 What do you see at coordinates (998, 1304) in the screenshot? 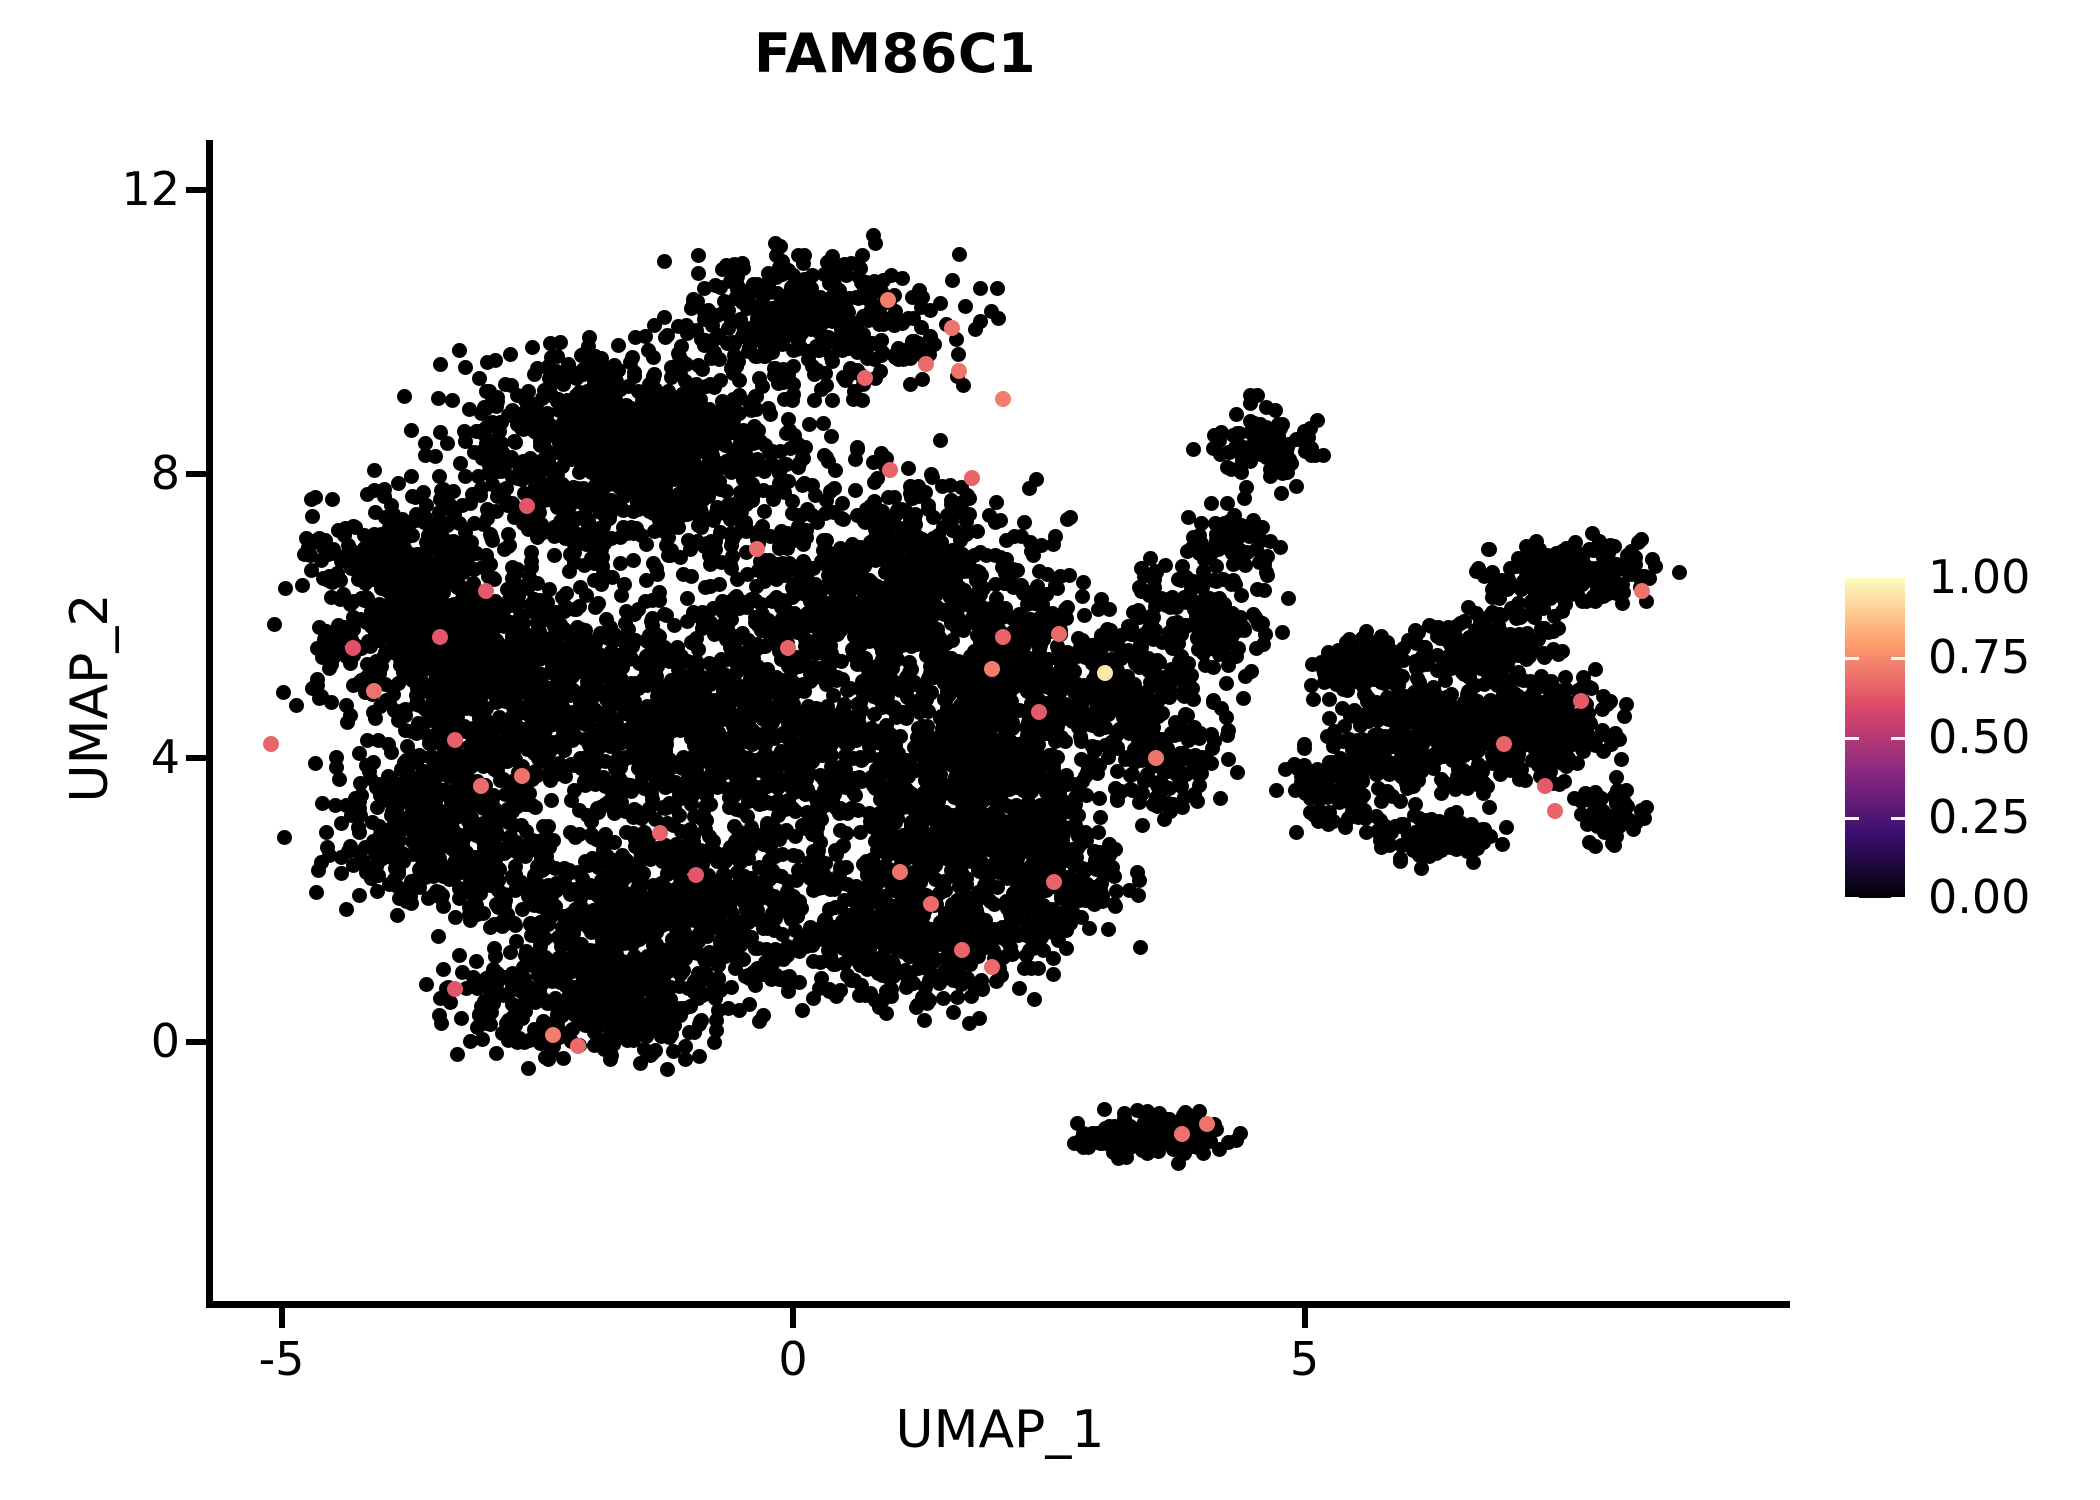
I see `x-axis-spine` at bounding box center [998, 1304].